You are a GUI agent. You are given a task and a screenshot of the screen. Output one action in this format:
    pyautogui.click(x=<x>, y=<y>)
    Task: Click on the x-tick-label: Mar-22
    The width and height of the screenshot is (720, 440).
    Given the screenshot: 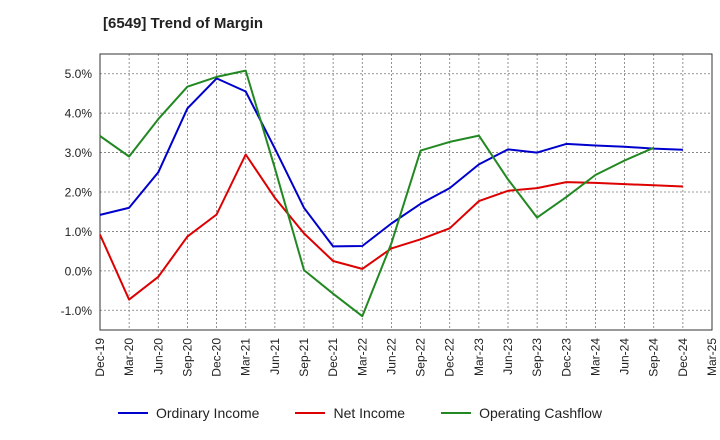 What is the action you would take?
    pyautogui.click(x=362, y=357)
    